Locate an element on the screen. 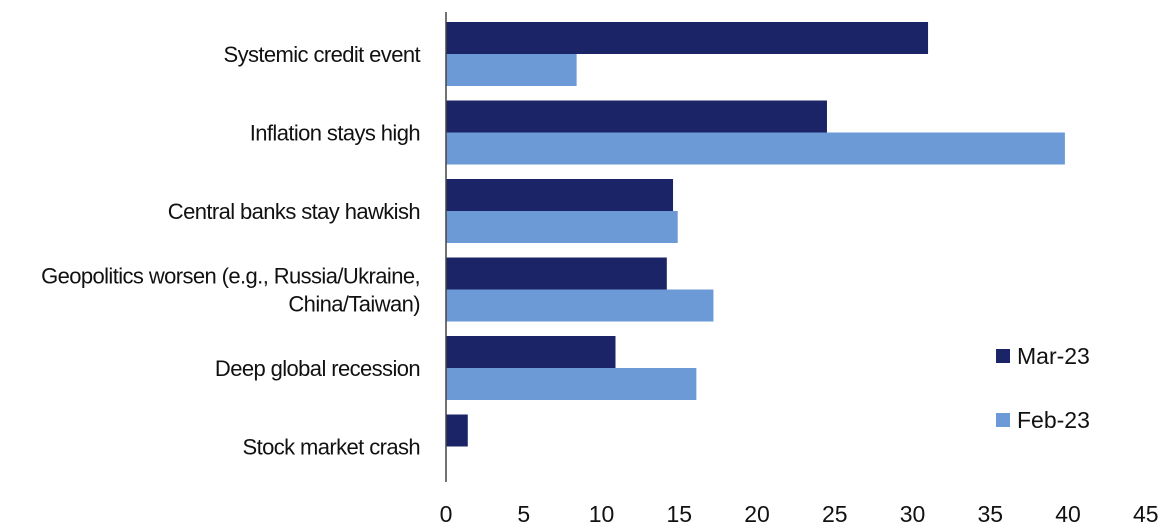 The image size is (1166, 531). legend: Mar-23 Feb-23 is located at coordinates (1043, 388).